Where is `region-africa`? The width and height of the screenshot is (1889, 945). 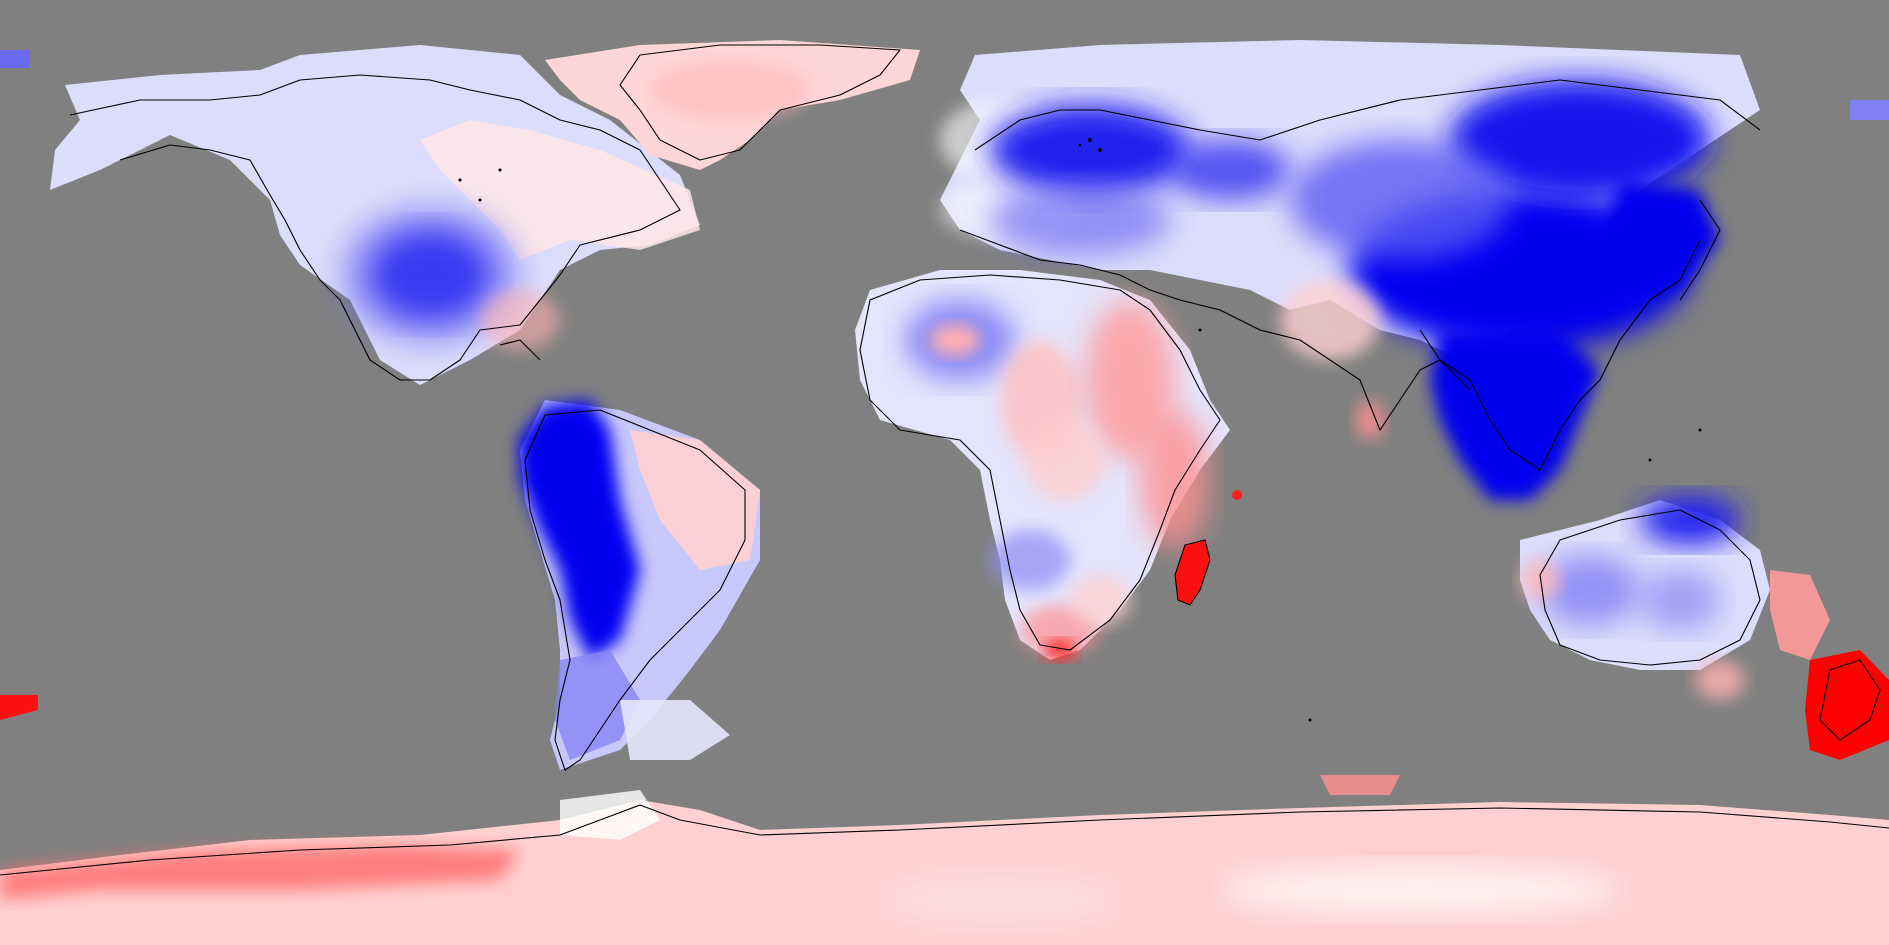 region-africa is located at coordinates (1042, 465).